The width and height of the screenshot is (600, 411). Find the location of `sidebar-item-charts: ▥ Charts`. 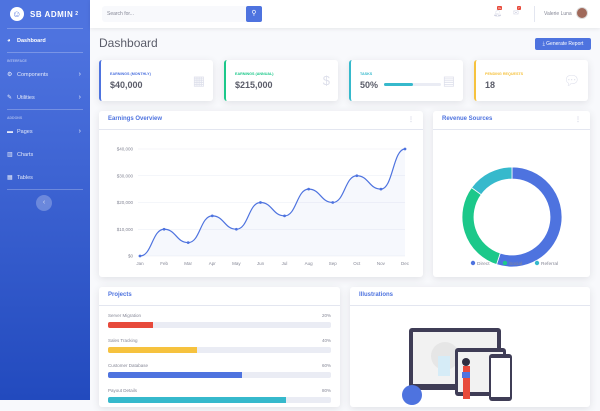

sidebar-item-charts: ▥ Charts is located at coordinates (20, 155).